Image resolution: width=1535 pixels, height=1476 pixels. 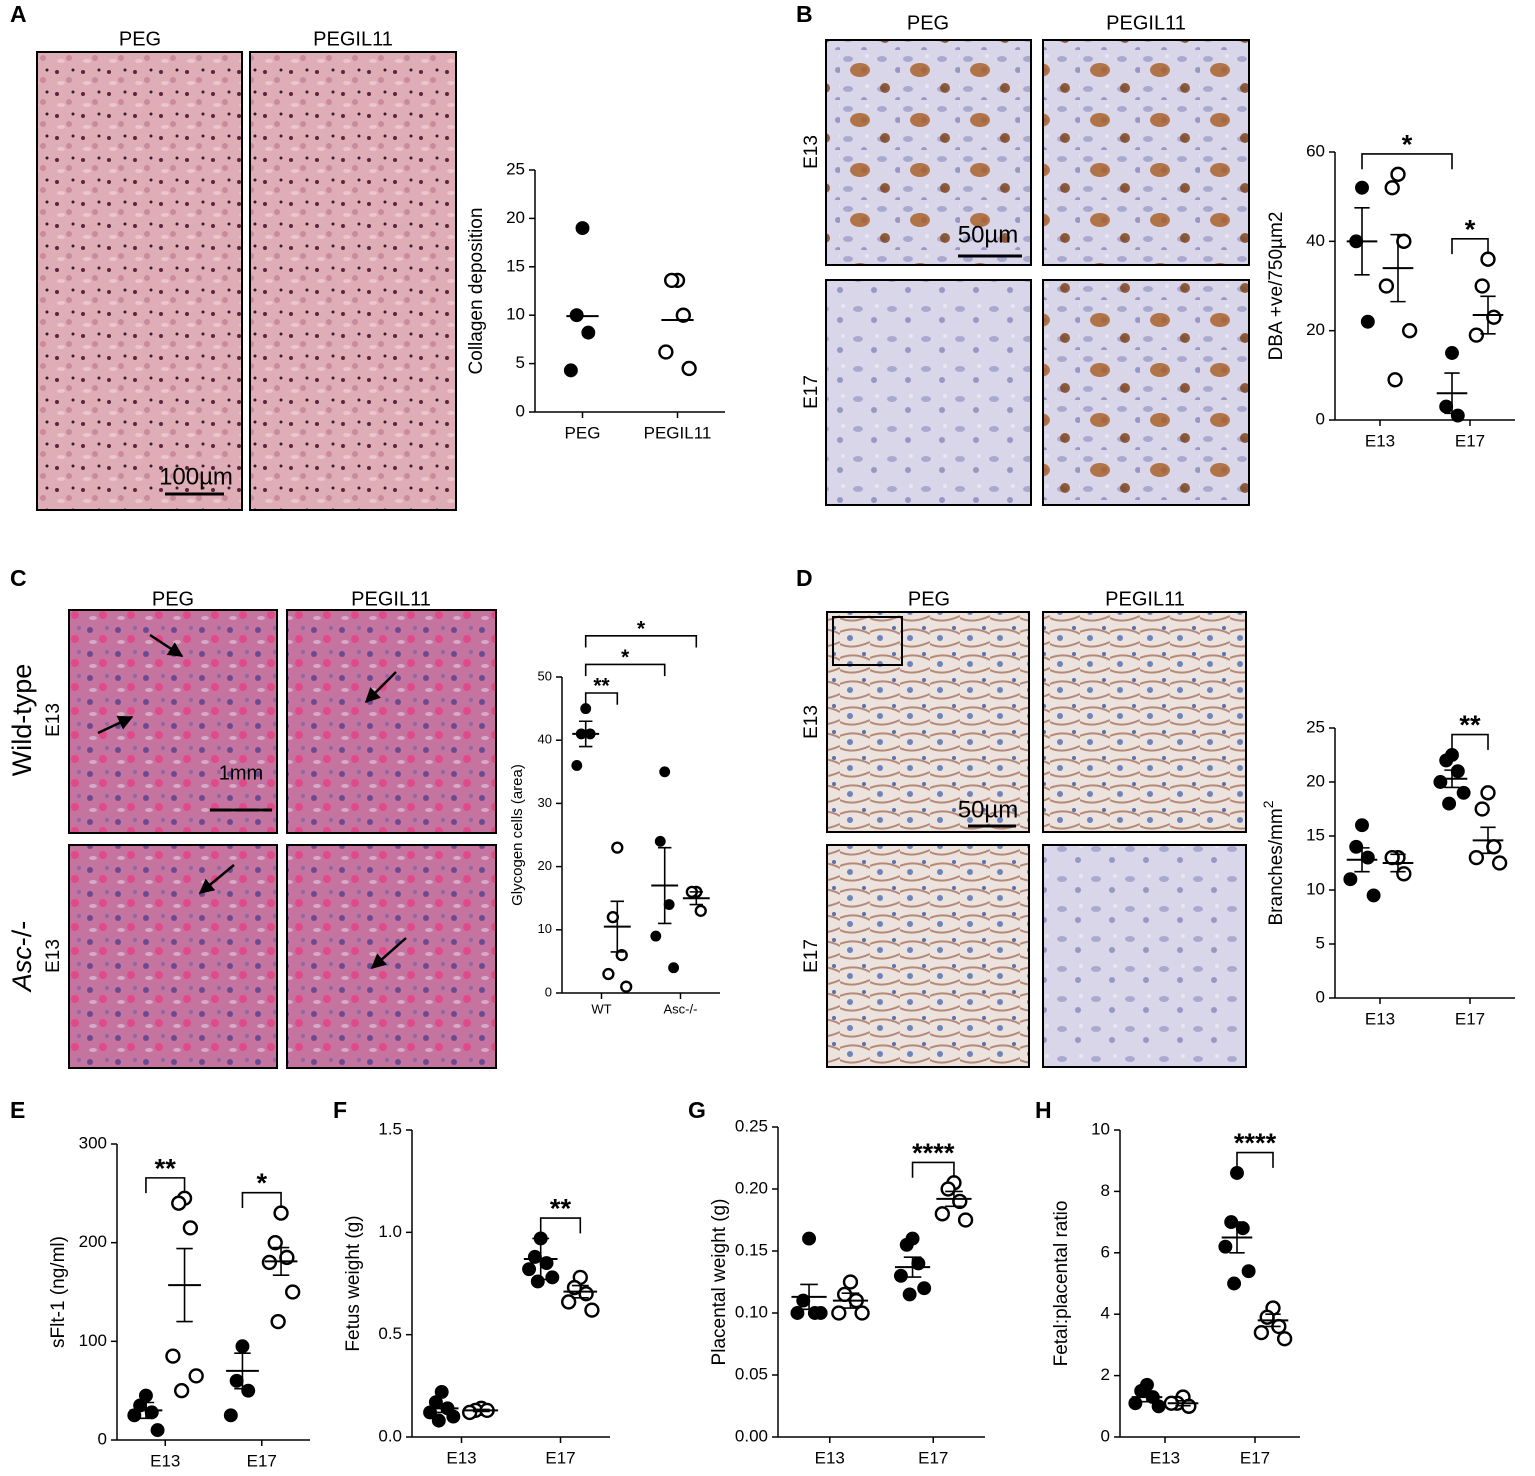 What do you see at coordinates (1268, 804) in the screenshot?
I see `y-axis-label-sup: 2` at bounding box center [1268, 804].